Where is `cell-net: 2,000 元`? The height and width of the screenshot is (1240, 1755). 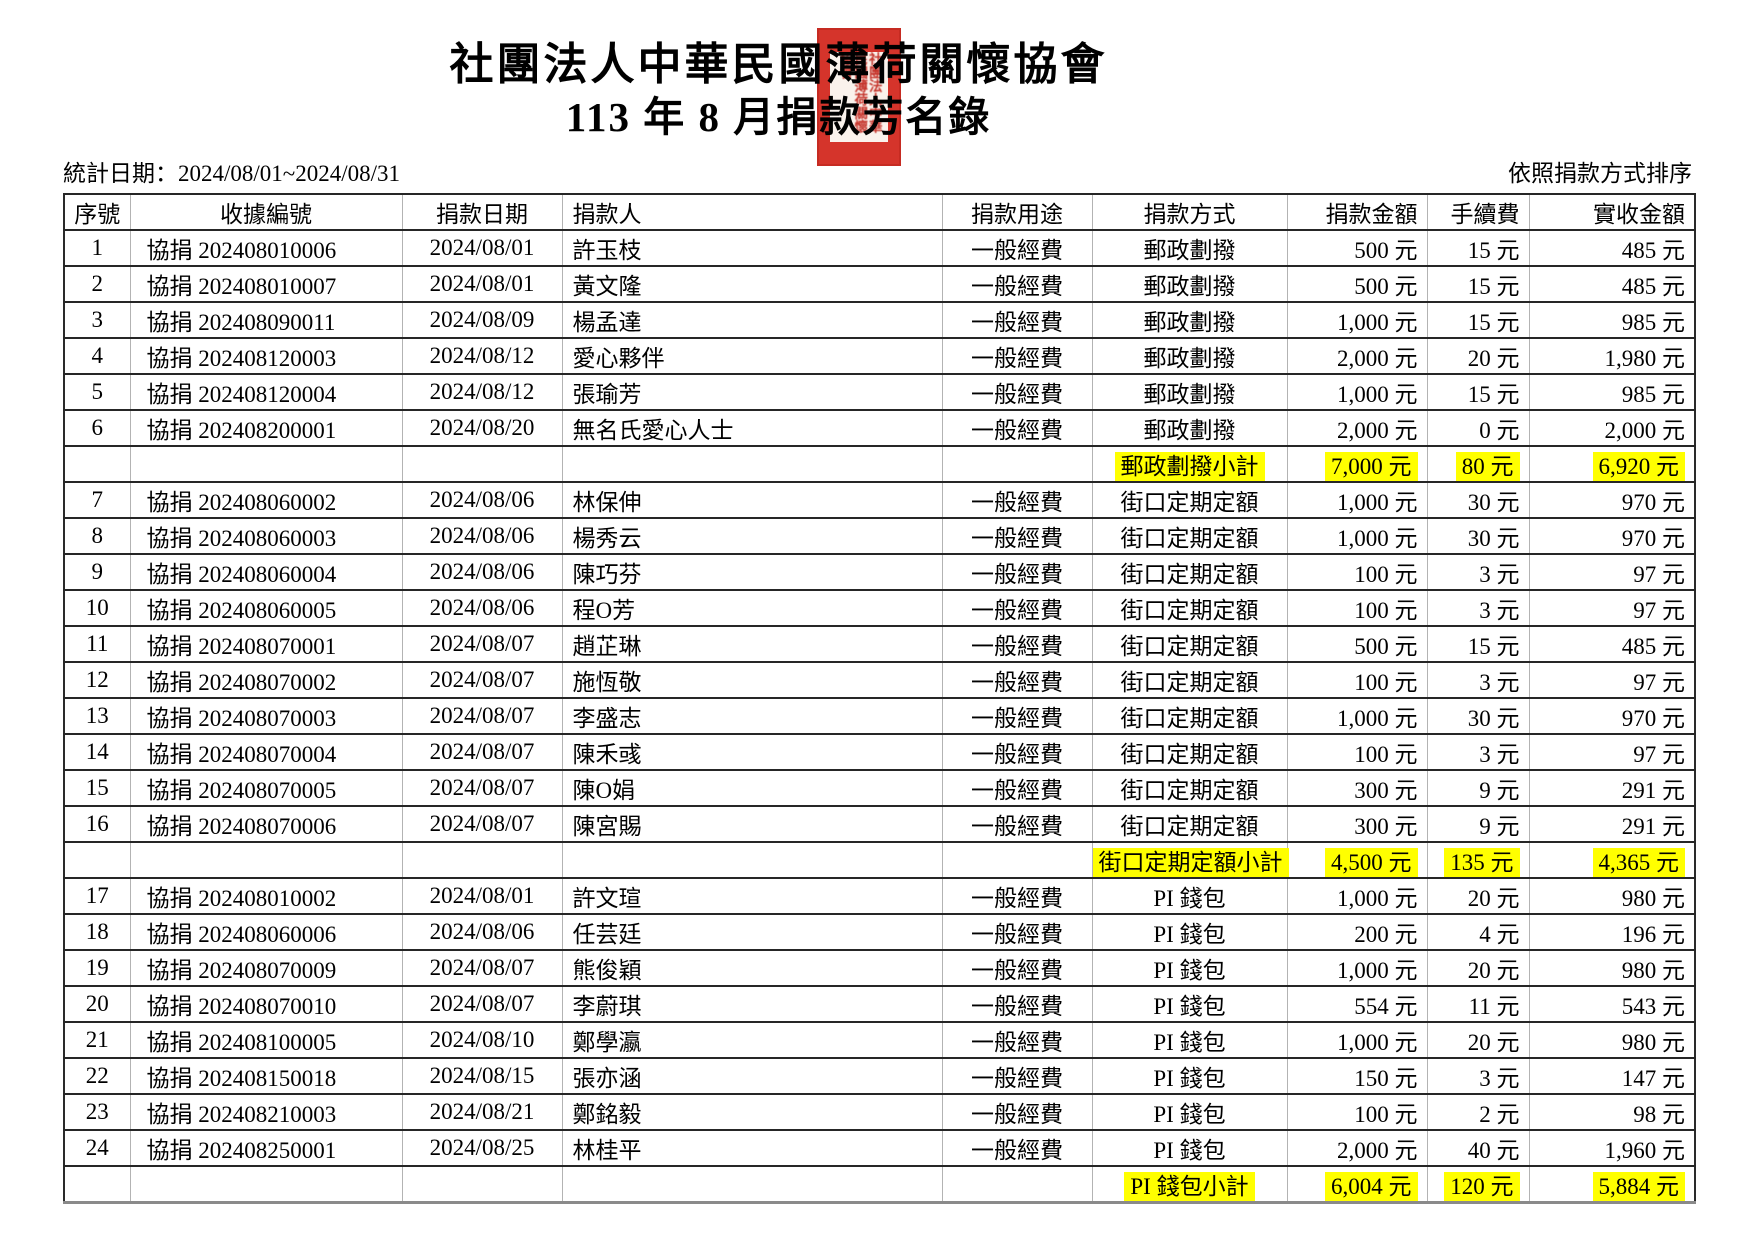 cell-net: 2,000 元 is located at coordinates (1612, 427).